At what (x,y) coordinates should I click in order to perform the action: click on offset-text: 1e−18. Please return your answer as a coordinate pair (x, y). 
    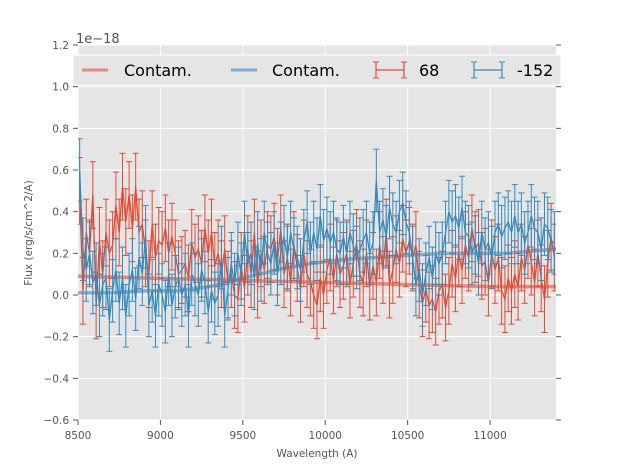
    Looking at the image, I should click on (98, 39).